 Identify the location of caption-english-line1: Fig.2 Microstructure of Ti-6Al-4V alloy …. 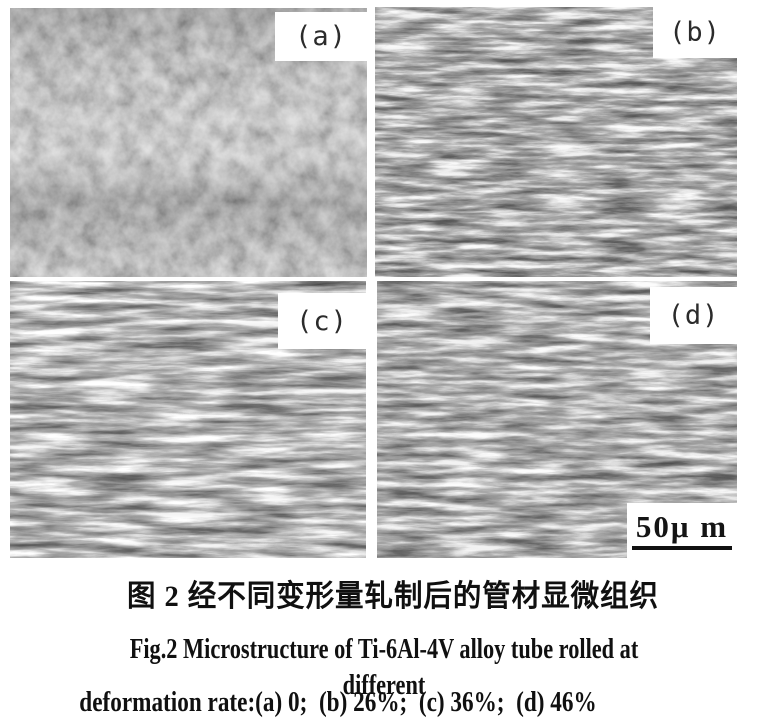
(384, 667).